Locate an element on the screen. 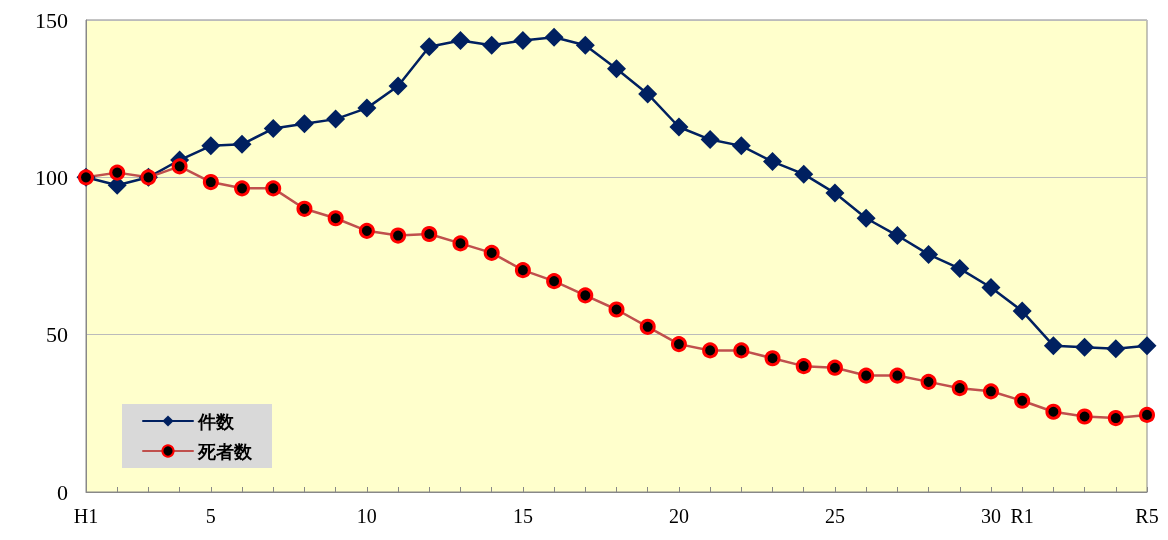 Image resolution: width=1168 pixels, height=540 pixels. x-tick-label: 10 is located at coordinates (366, 516).